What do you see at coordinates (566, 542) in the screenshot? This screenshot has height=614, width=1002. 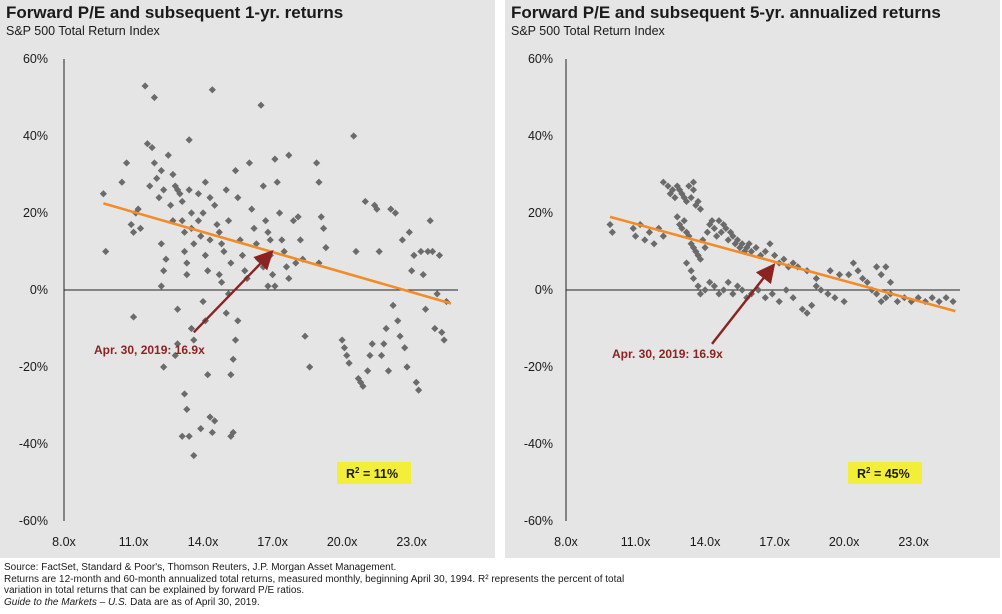 I see `x-tick-label: 8.0x` at bounding box center [566, 542].